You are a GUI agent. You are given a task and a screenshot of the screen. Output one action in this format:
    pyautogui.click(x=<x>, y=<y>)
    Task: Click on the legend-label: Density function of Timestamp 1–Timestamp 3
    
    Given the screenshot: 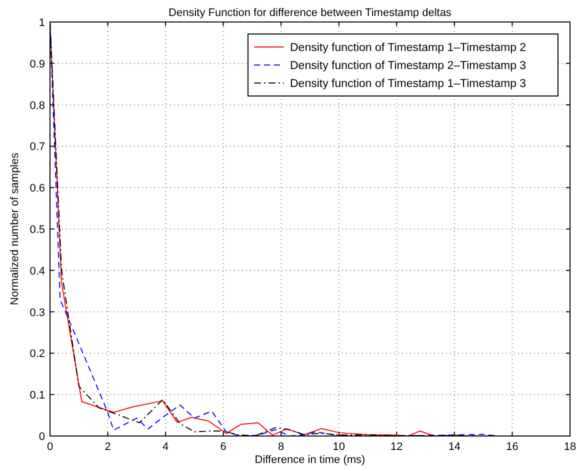 What is the action you would take?
    pyautogui.click(x=408, y=84)
    